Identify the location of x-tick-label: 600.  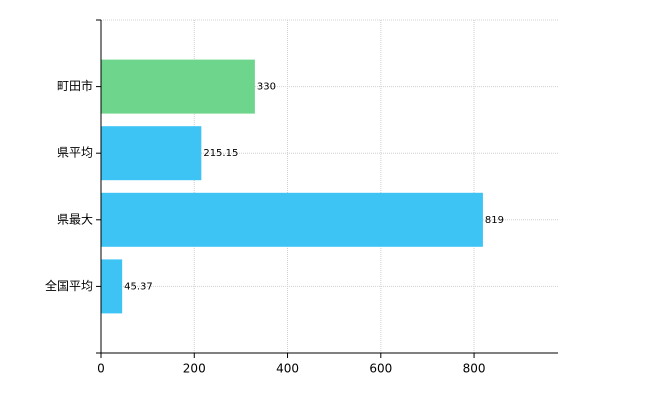
(380, 369).